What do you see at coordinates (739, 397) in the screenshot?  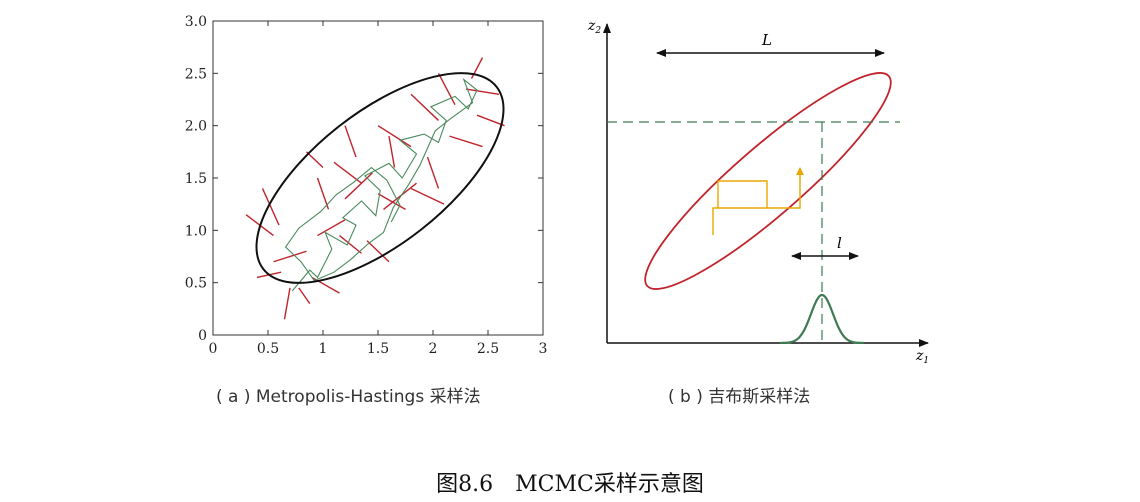 I see `panel-b-caption: ( b ) 吉布斯采样法` at bounding box center [739, 397].